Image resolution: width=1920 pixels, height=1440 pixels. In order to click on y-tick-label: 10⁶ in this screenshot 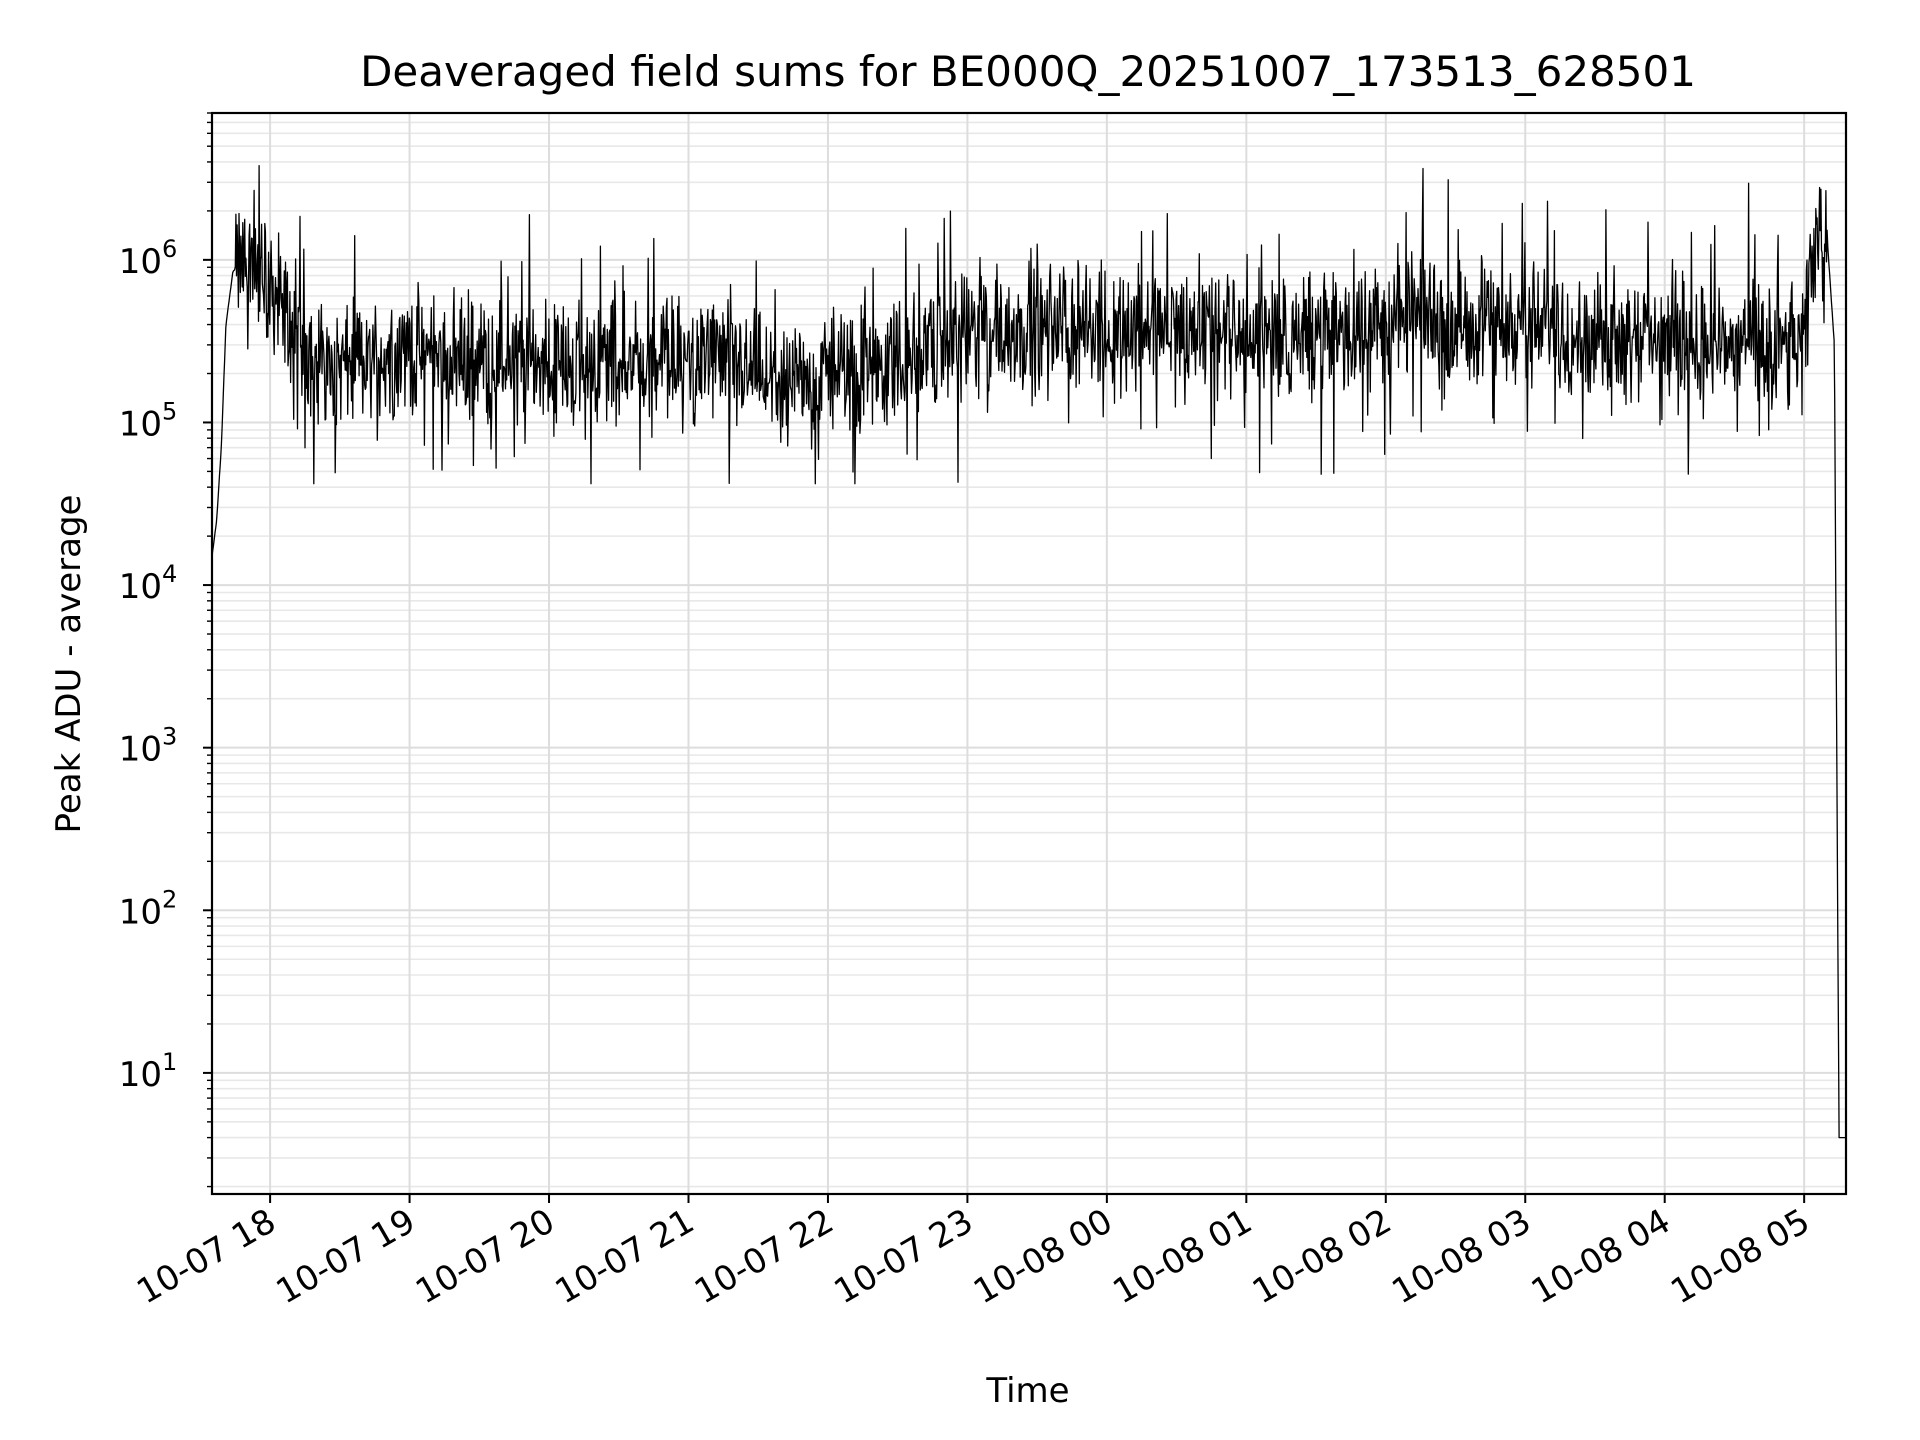, I will do `click(148, 258)`.